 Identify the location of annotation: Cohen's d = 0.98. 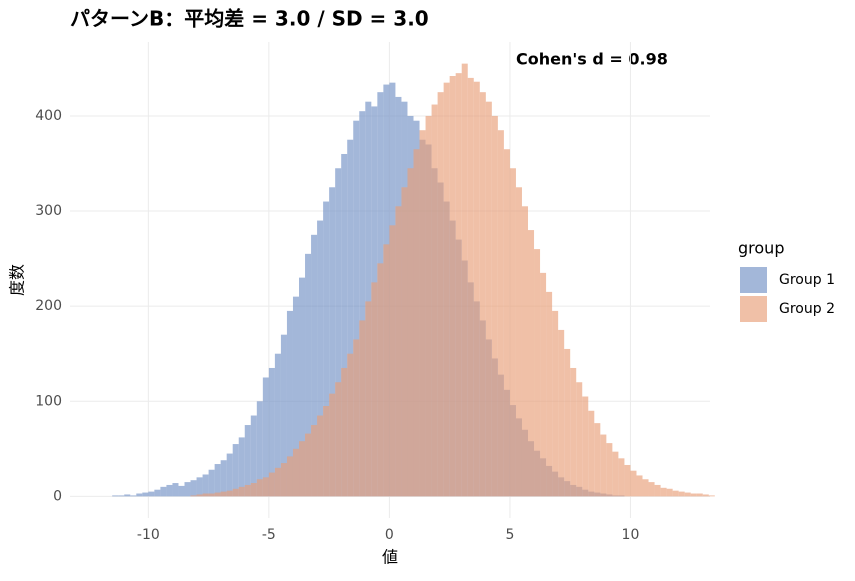
(592, 59).